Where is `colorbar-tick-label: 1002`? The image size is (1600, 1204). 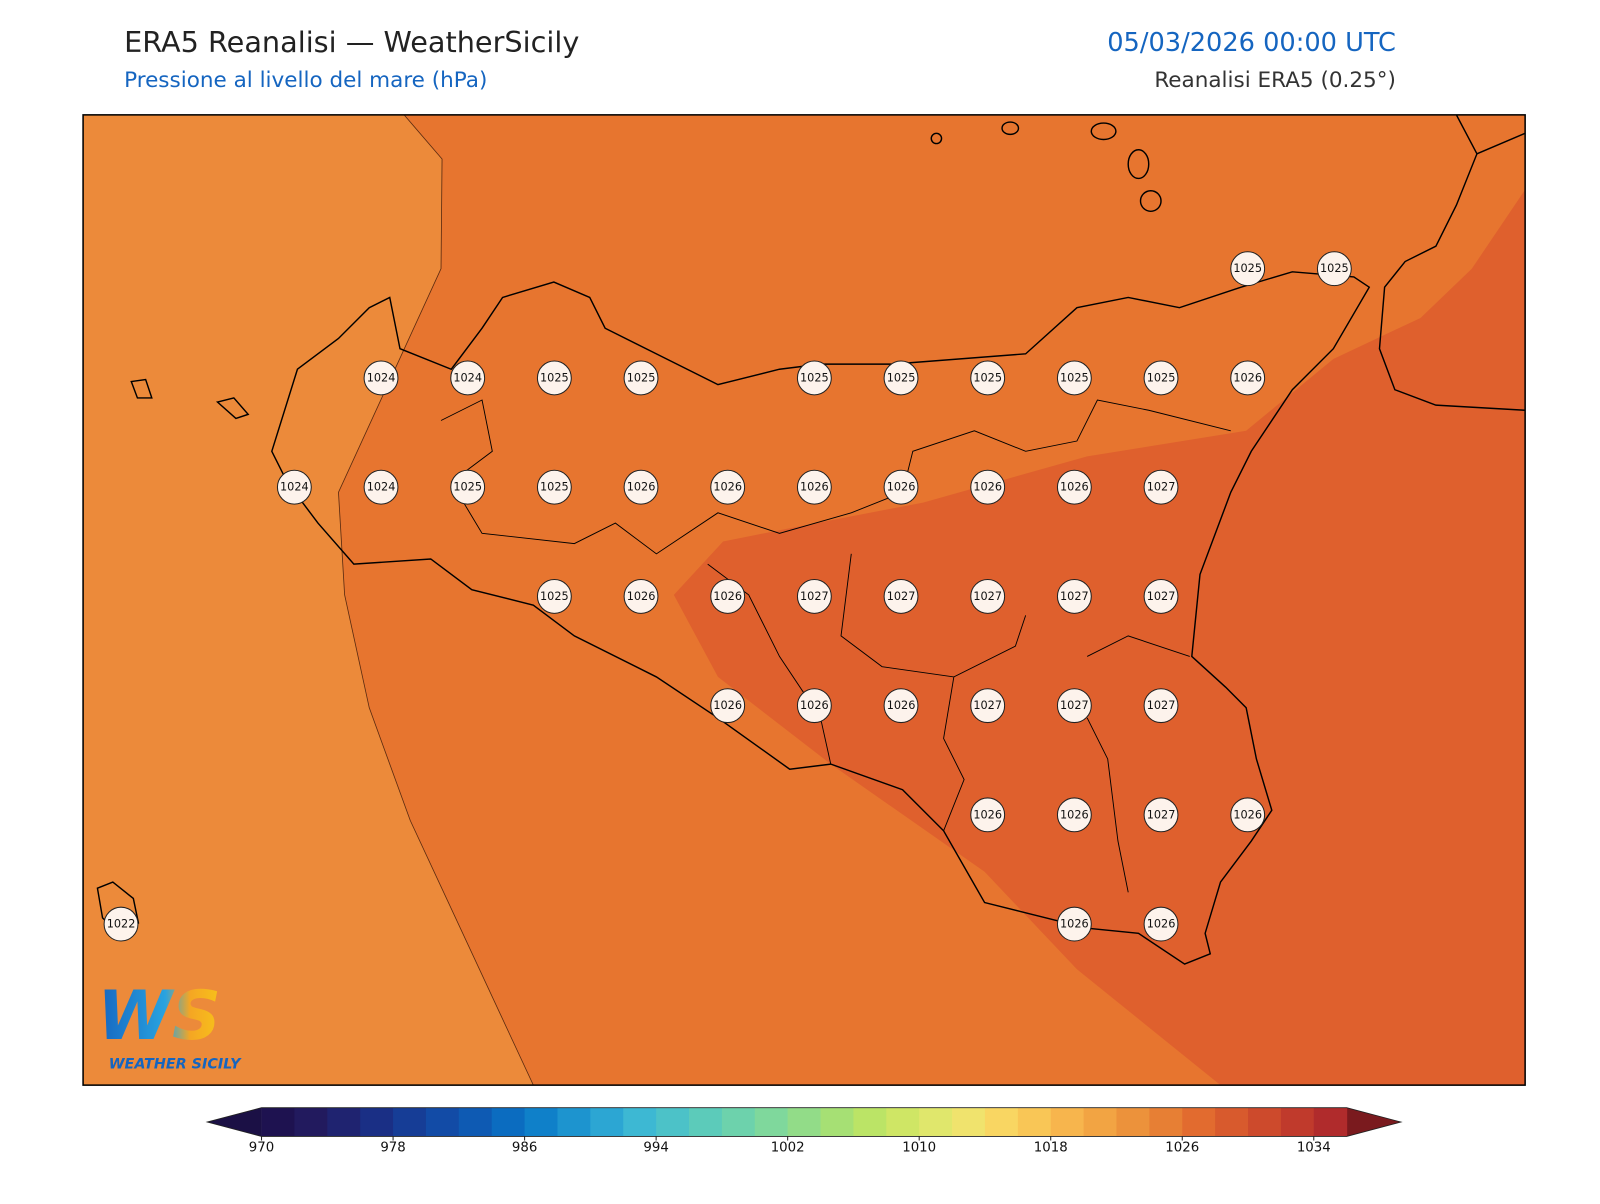 colorbar-tick-label: 1002 is located at coordinates (788, 1148).